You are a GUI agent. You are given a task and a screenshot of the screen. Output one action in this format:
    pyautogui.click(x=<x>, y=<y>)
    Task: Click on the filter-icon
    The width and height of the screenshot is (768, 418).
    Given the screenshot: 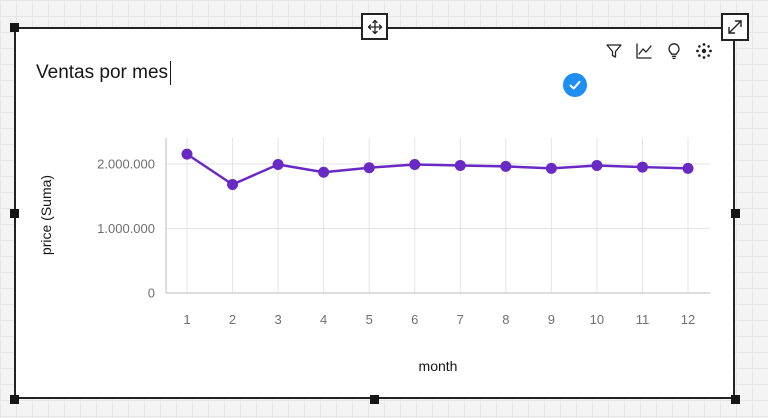 What is the action you would take?
    pyautogui.click(x=614, y=51)
    